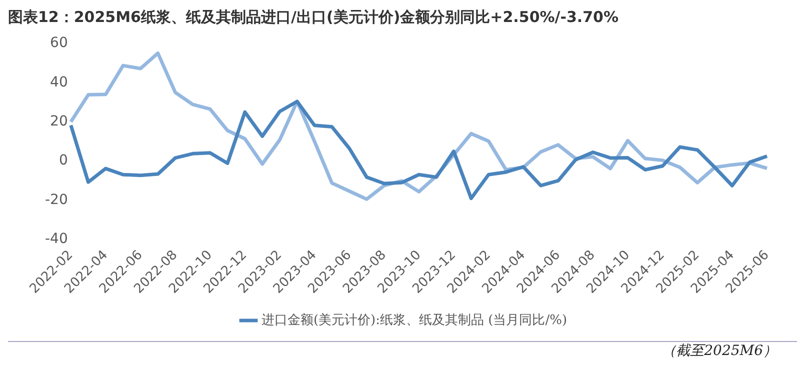 The height and width of the screenshot is (389, 805). What do you see at coordinates (59, 82) in the screenshot?
I see `y-tick-label: 40` at bounding box center [59, 82].